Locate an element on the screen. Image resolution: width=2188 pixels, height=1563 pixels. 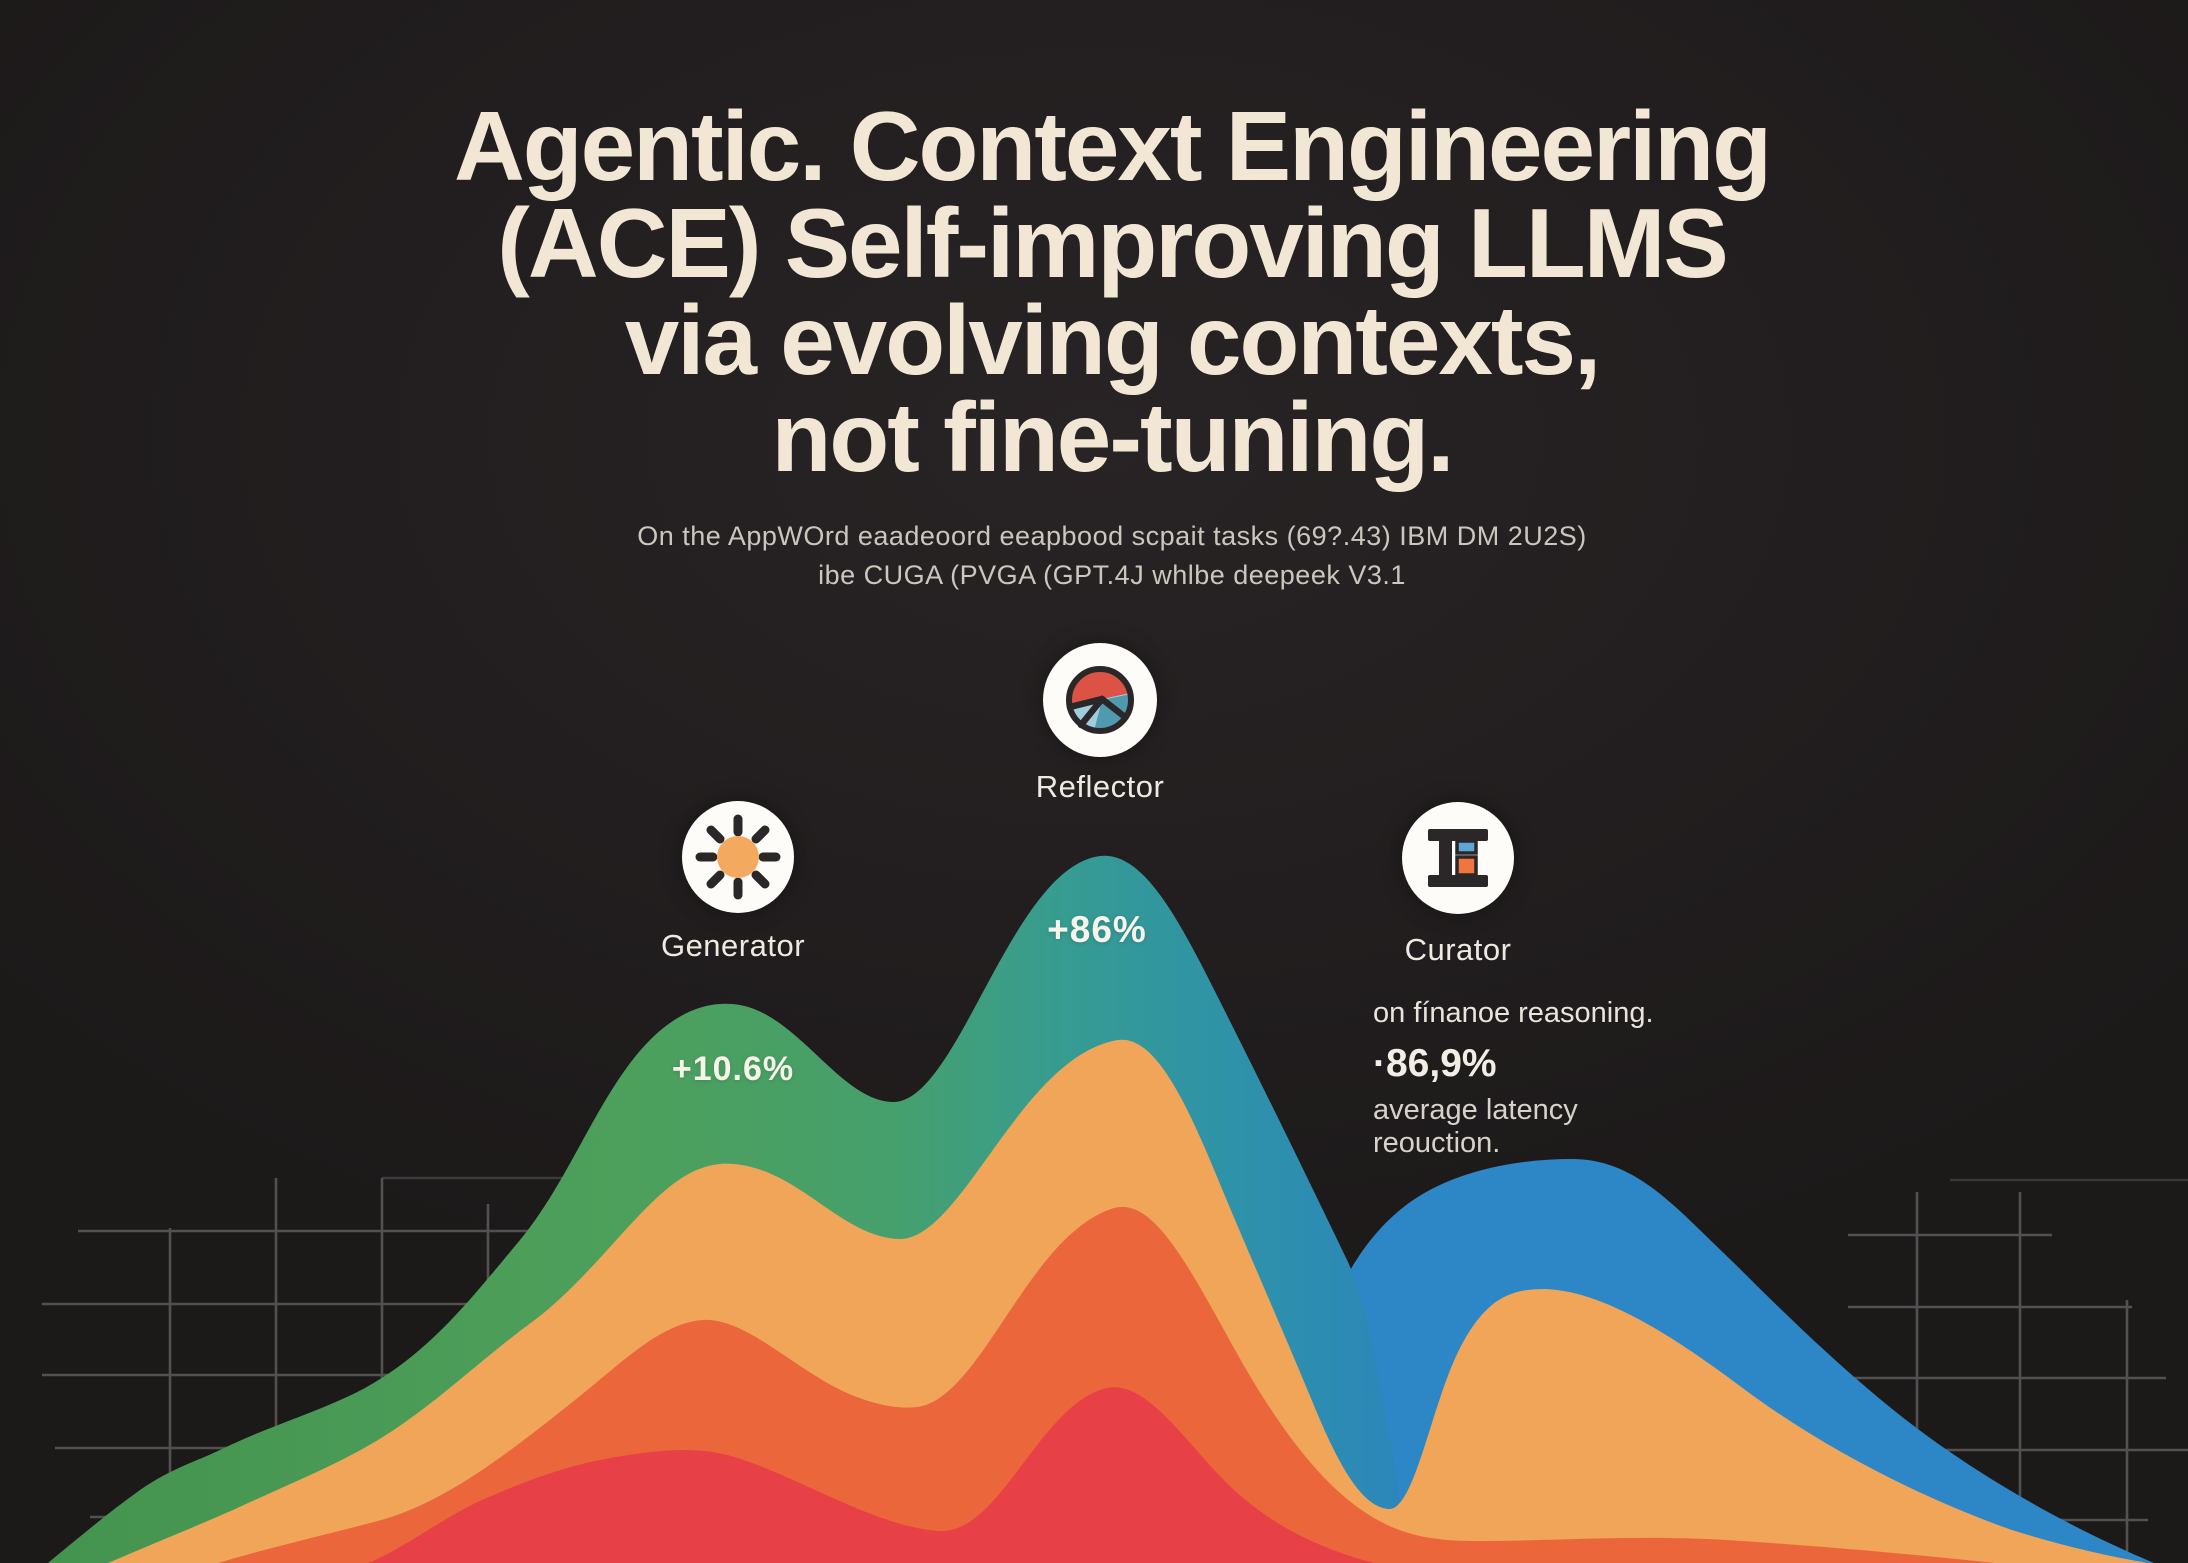
generator-label: Generator is located at coordinates (733, 945).